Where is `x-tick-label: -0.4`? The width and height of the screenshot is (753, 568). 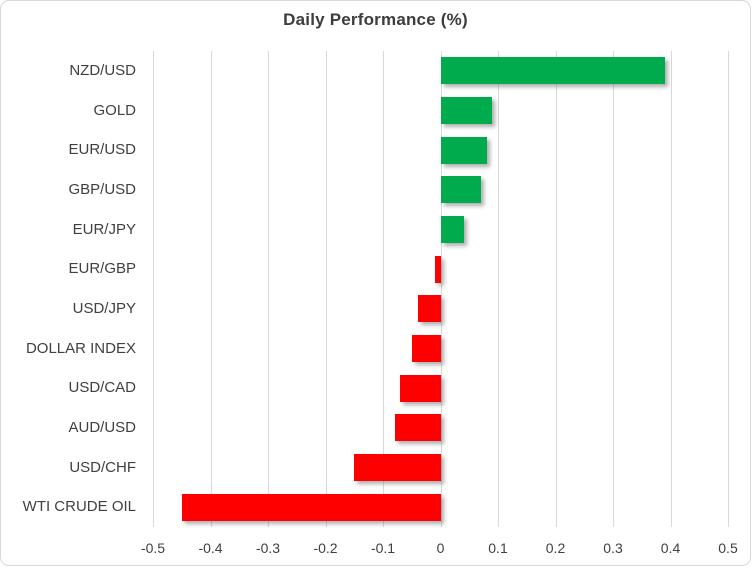
x-tick-label: -0.4 is located at coordinates (210, 548).